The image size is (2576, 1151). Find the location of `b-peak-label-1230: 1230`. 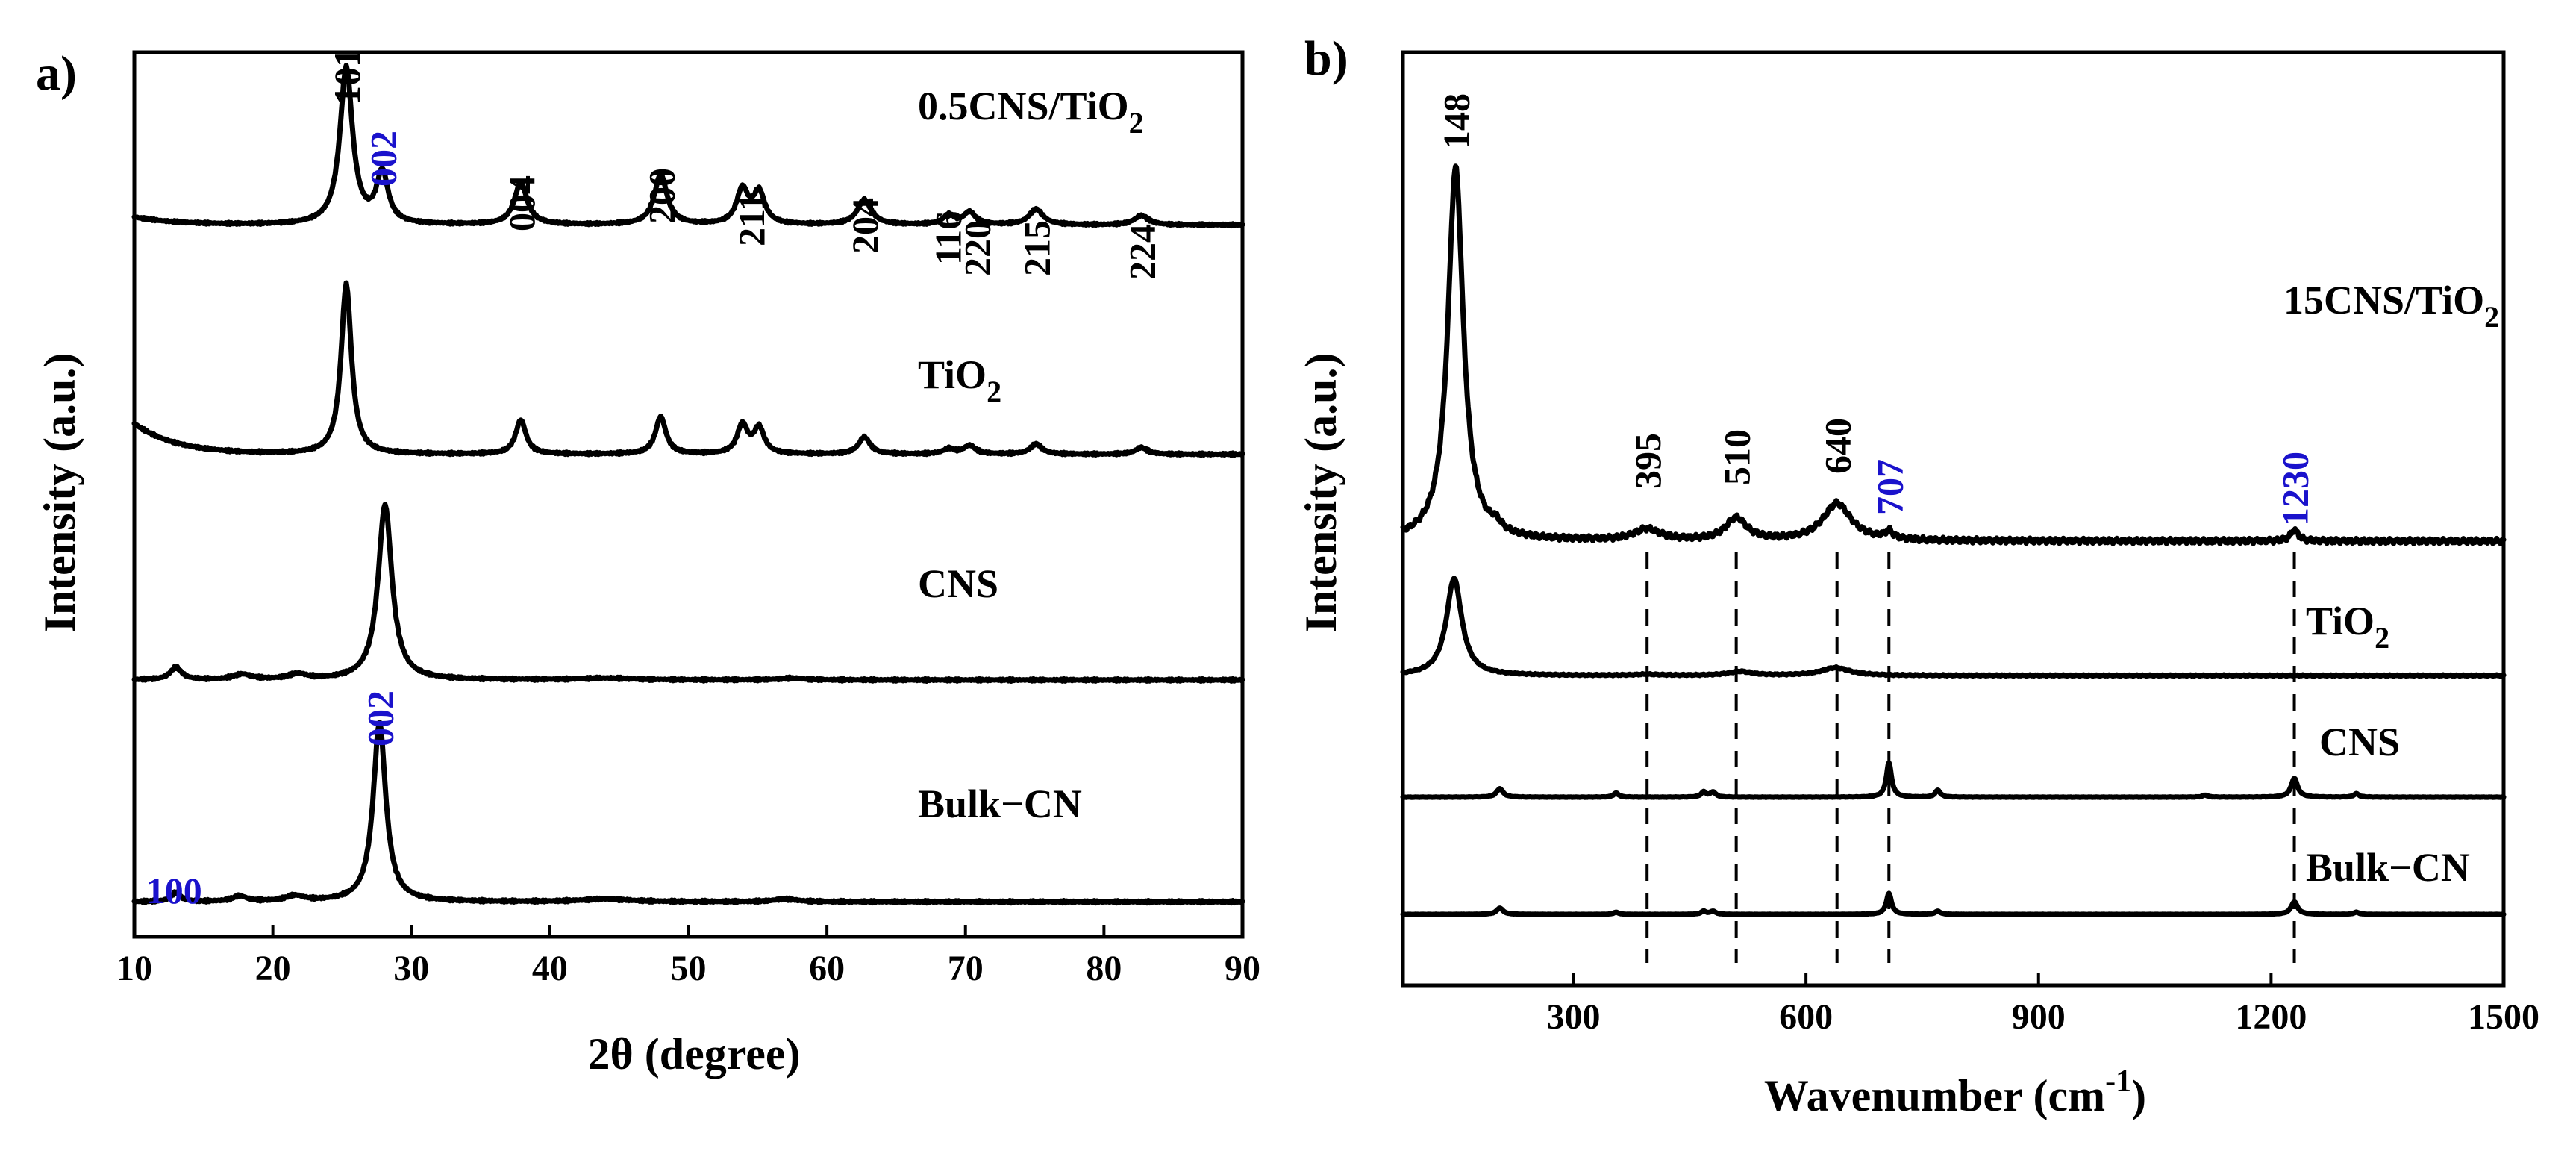

b-peak-label-1230: 1230 is located at coordinates (2295, 489).